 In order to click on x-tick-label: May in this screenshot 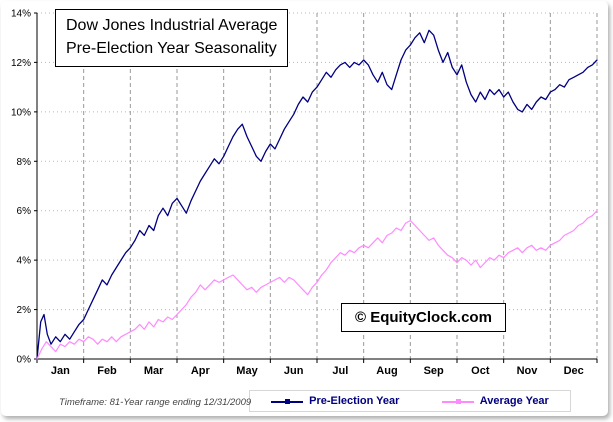, I will do `click(247, 371)`.